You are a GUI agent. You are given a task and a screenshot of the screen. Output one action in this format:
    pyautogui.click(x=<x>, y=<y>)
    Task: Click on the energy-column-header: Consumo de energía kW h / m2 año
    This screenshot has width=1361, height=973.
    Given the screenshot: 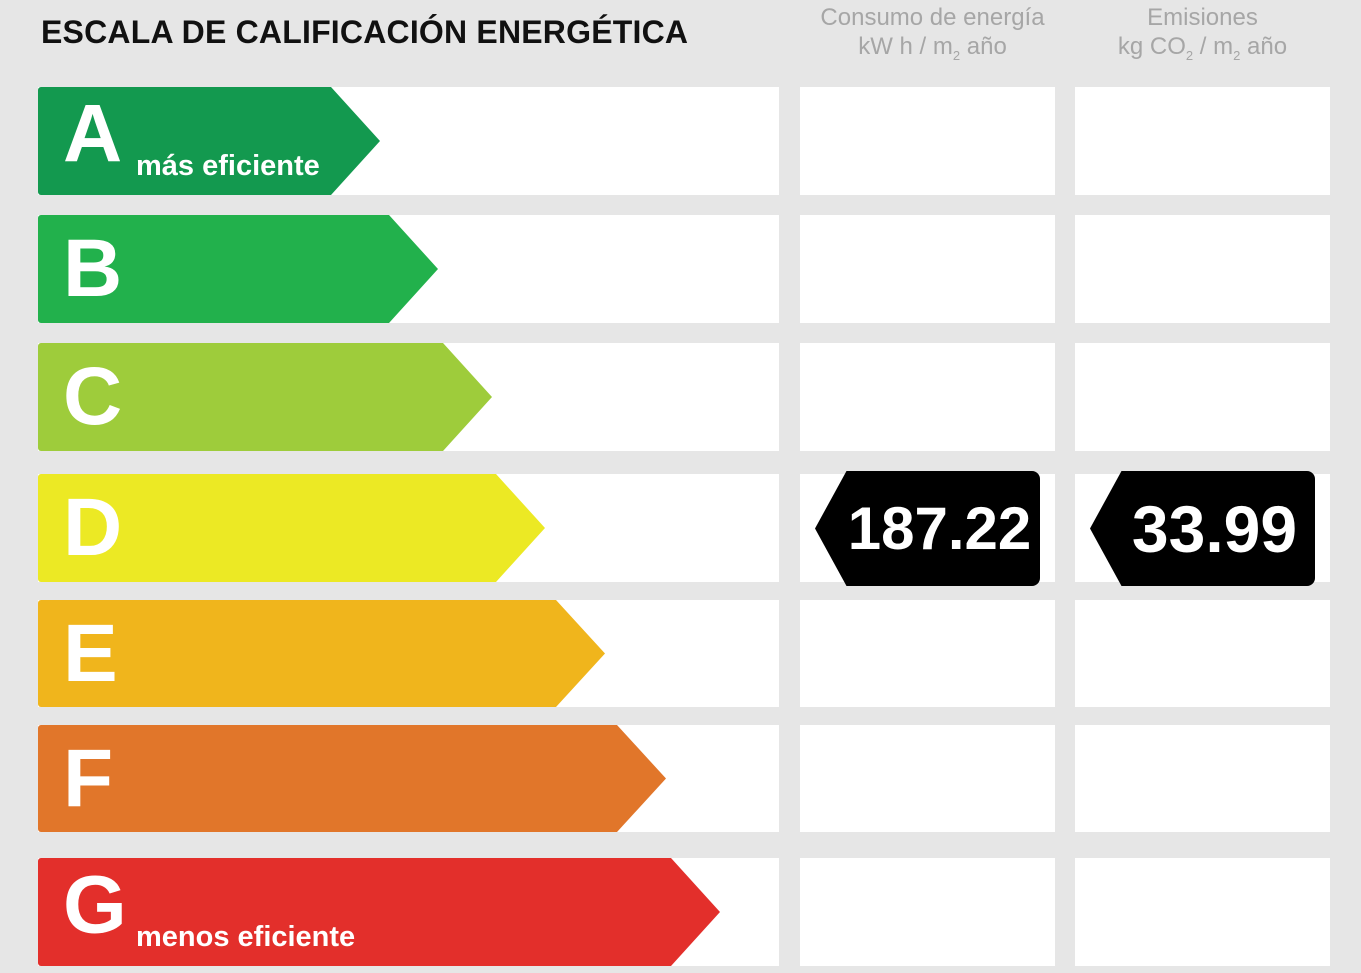 What is the action you would take?
    pyautogui.click(x=932, y=33)
    